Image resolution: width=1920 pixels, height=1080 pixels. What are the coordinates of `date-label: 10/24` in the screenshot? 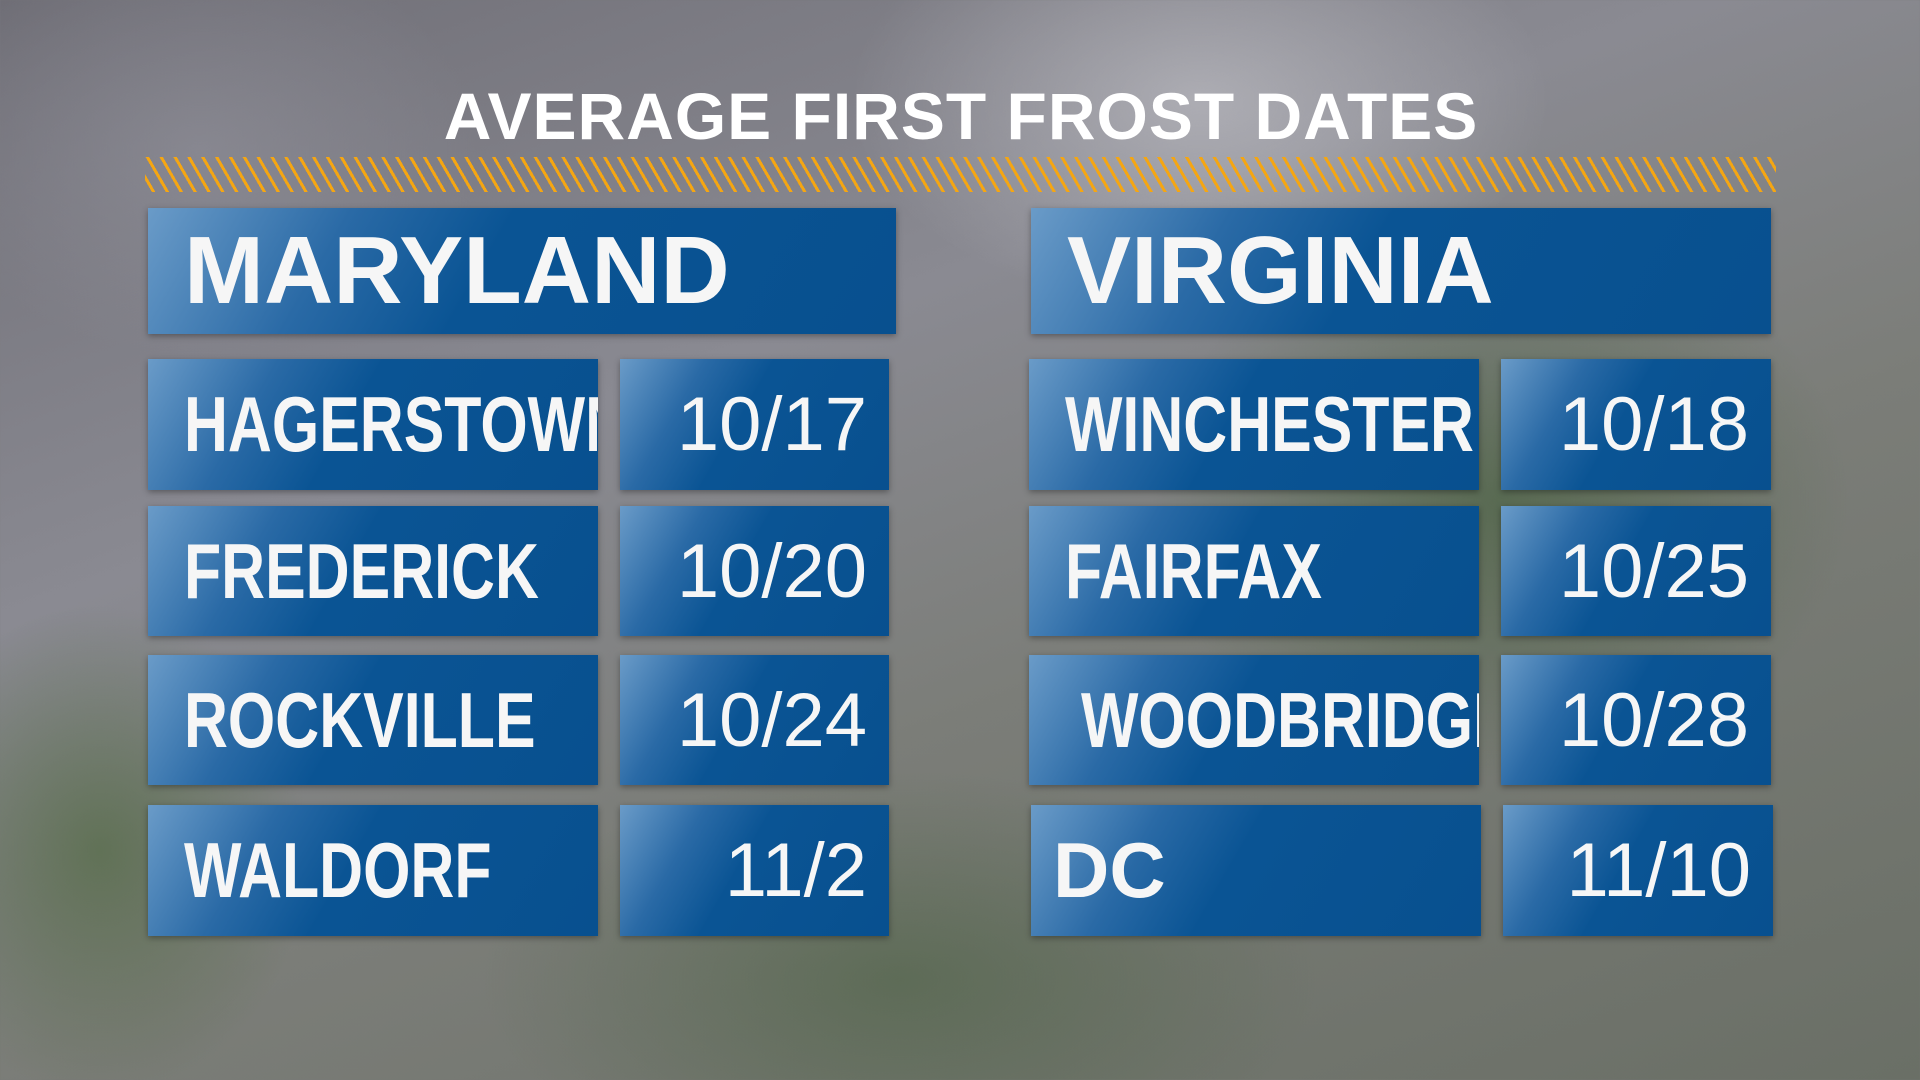 It's located at (771, 720).